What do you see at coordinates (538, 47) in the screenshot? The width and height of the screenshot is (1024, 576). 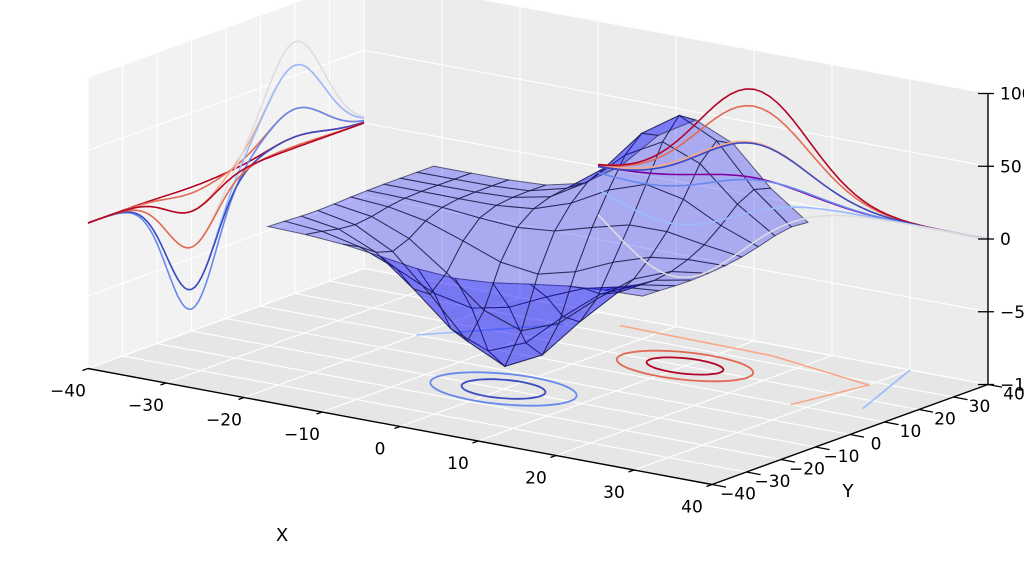 I see `grid-line` at bounding box center [538, 47].